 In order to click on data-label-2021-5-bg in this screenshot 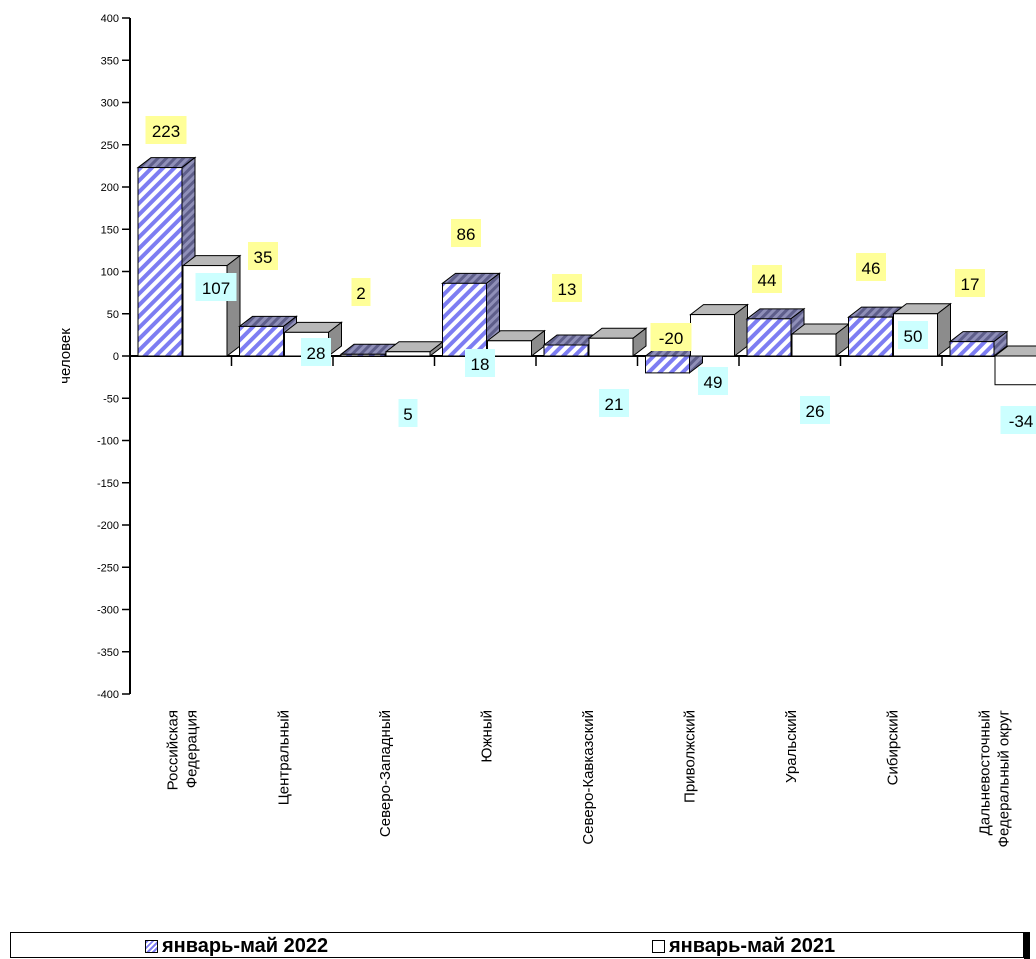, I will do `click(713, 381)`.